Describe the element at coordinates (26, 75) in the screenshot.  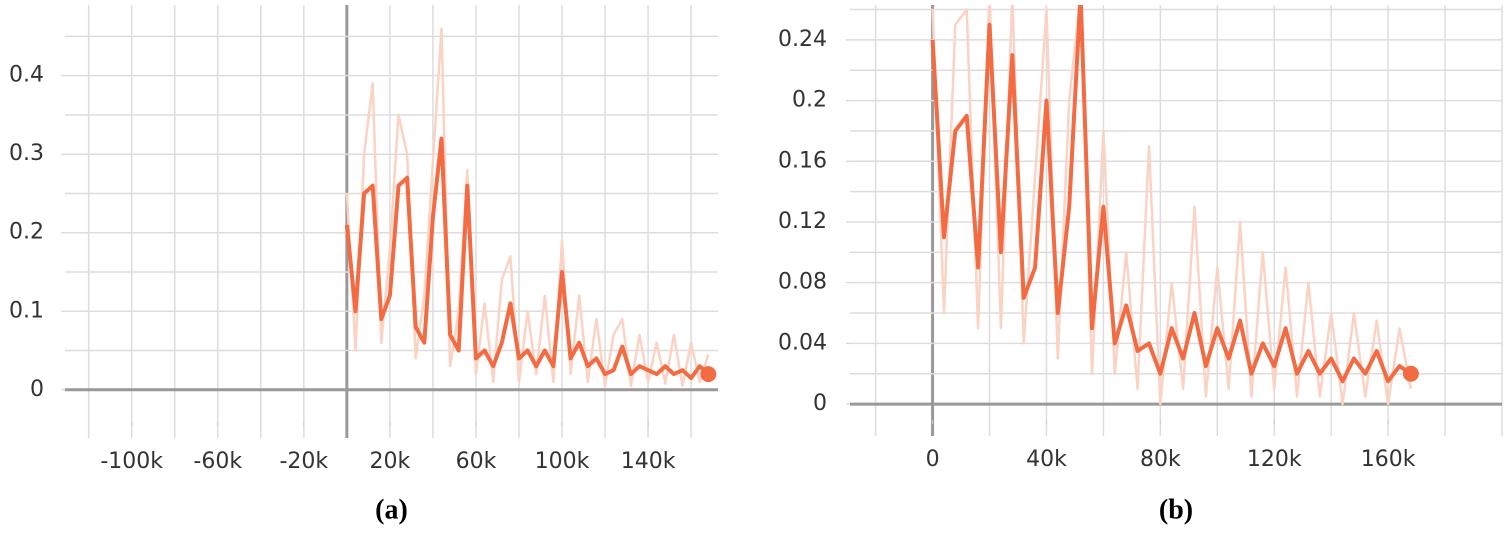
I see `y-tick-label: 0.4` at that location.